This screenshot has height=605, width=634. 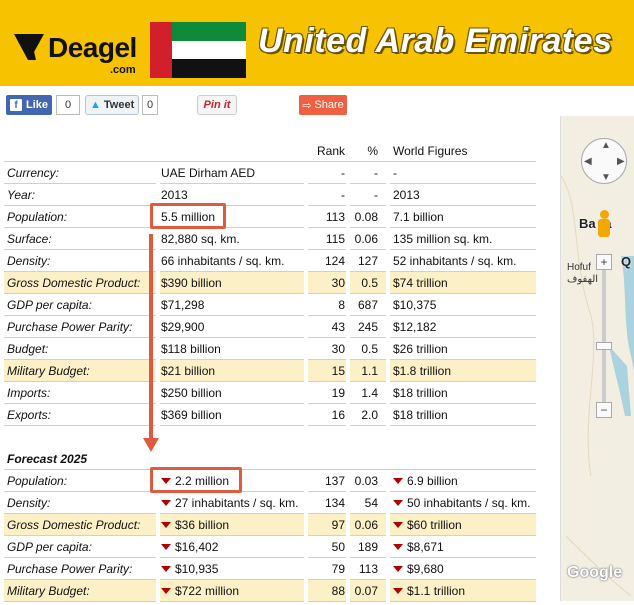 I want to click on current-value: $71,298, so click(x=182, y=305).